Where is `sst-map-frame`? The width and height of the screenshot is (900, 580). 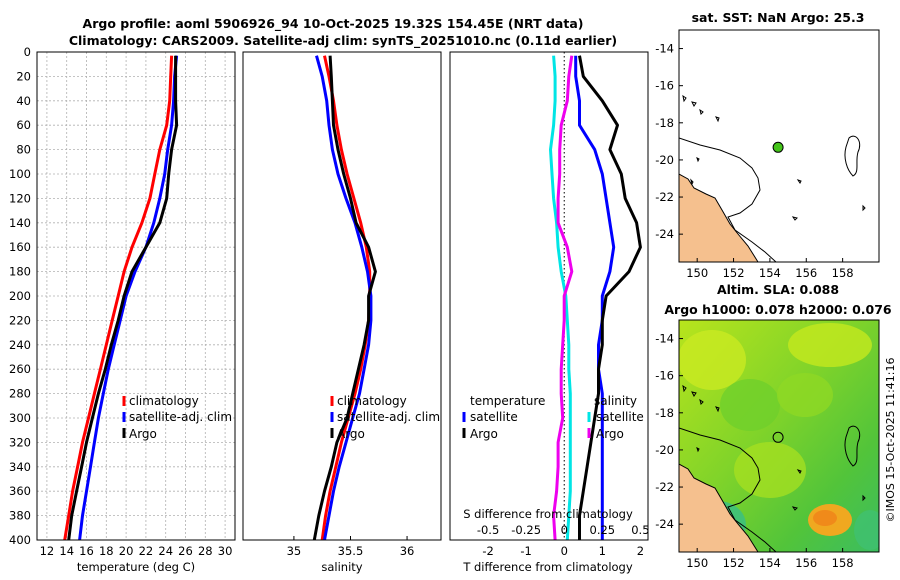
sst-map-frame is located at coordinates (779, 146).